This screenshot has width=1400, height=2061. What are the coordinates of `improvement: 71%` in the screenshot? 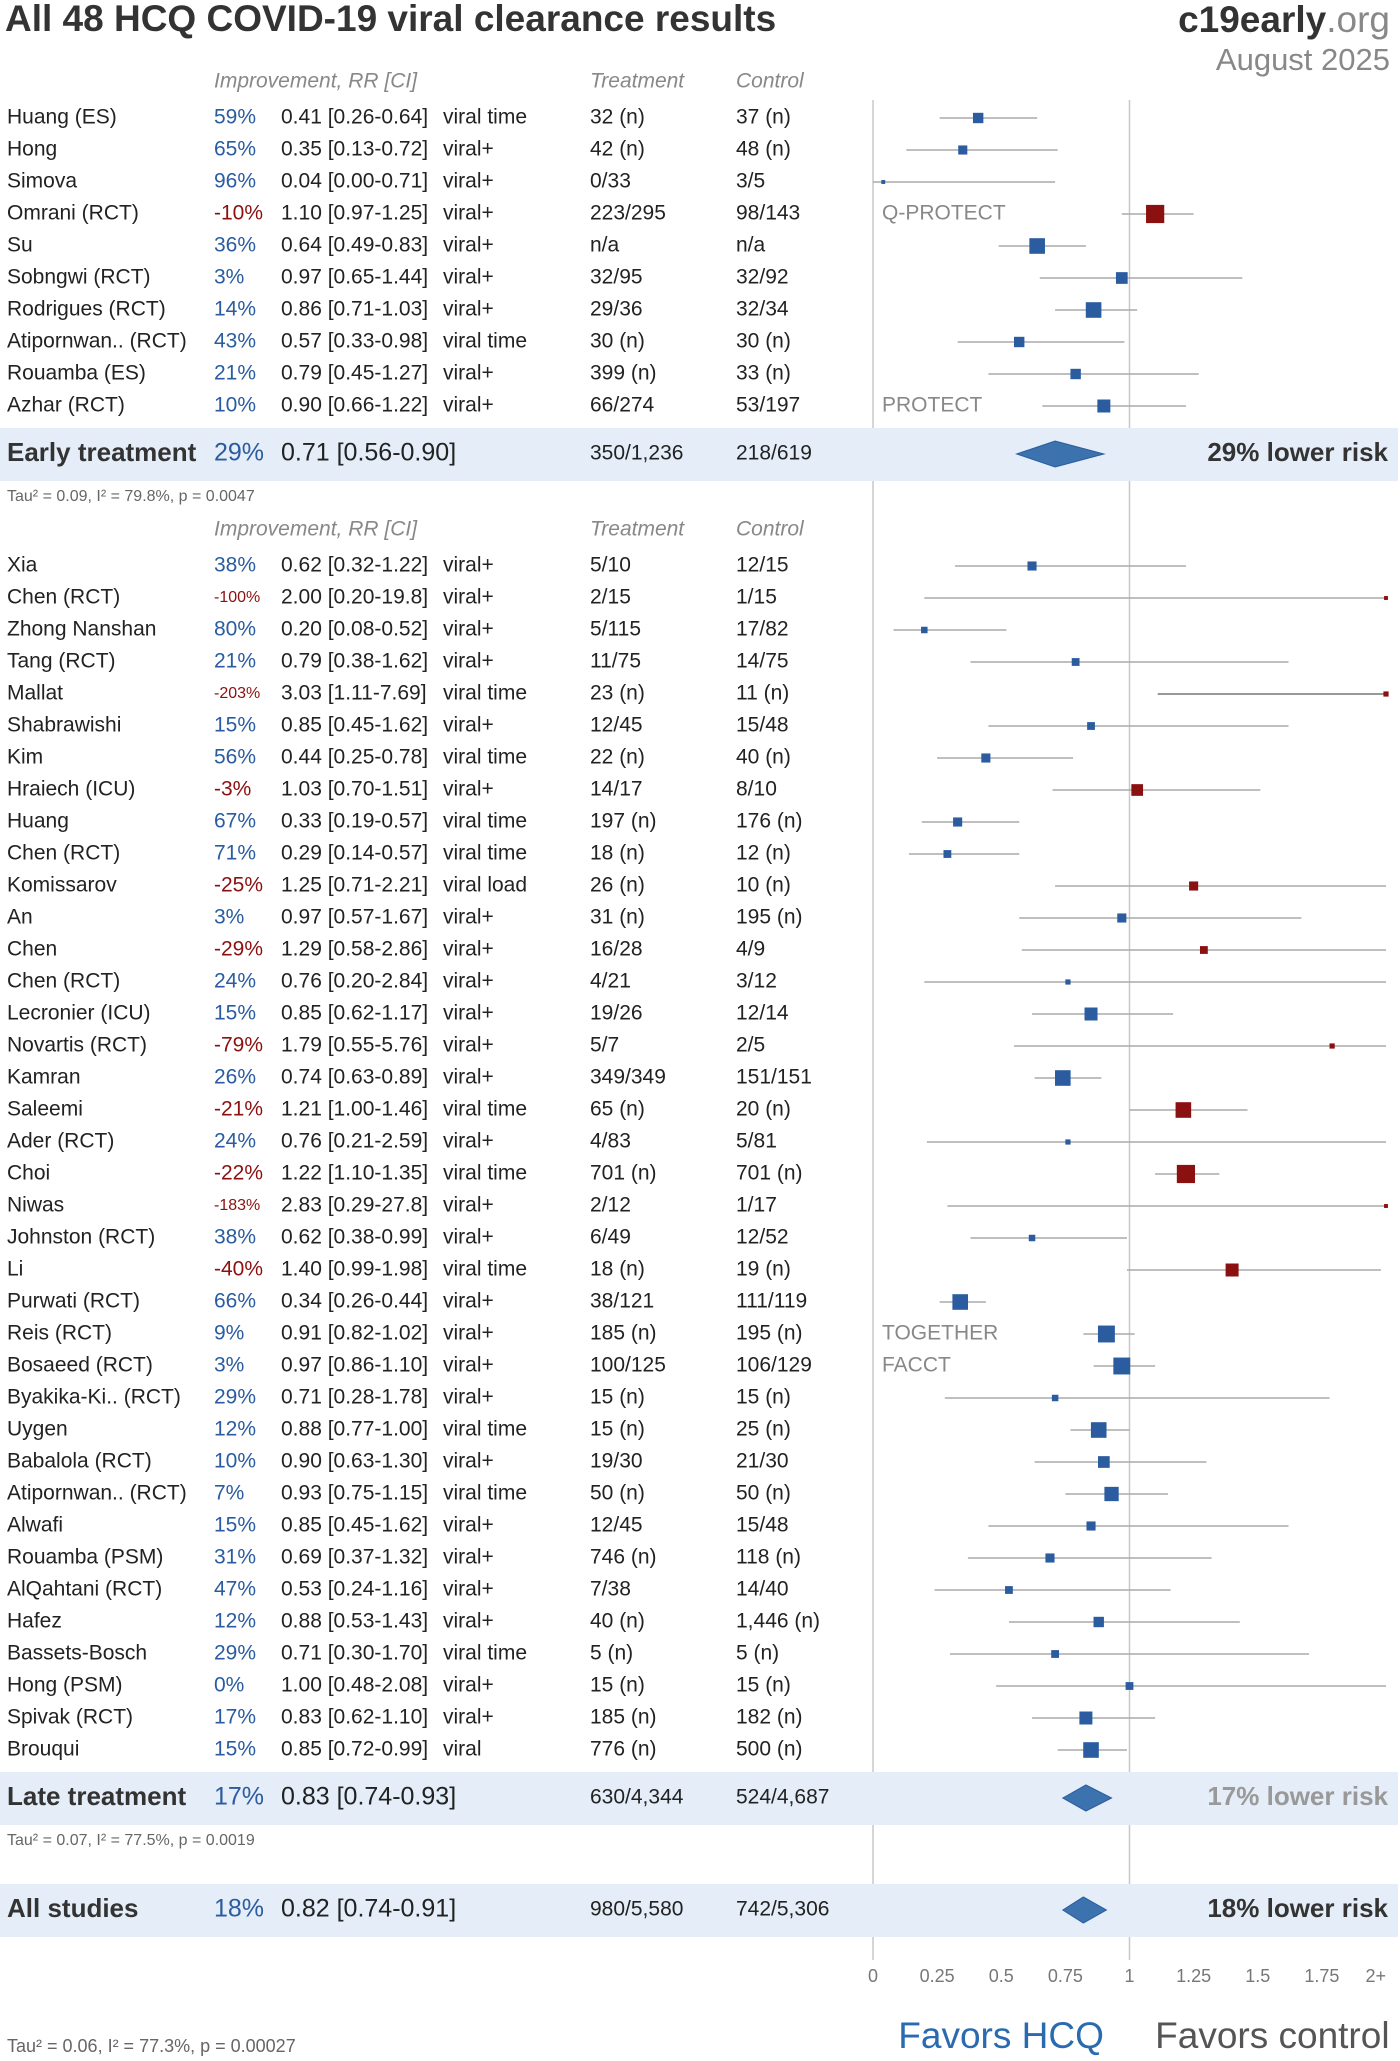 It's located at (235, 853).